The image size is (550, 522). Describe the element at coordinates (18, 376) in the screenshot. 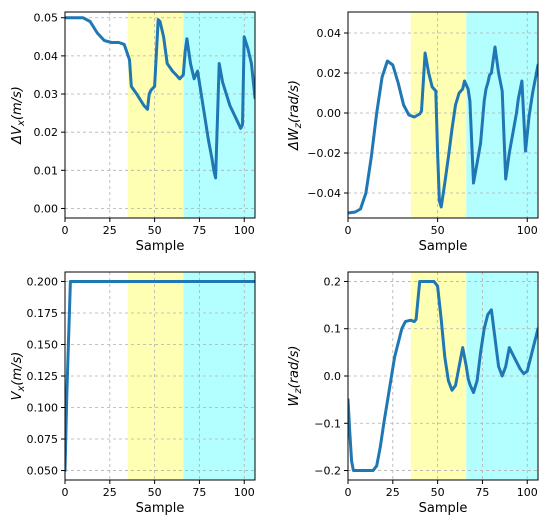

I see `y-axis-label: Vx(m/s)` at that location.